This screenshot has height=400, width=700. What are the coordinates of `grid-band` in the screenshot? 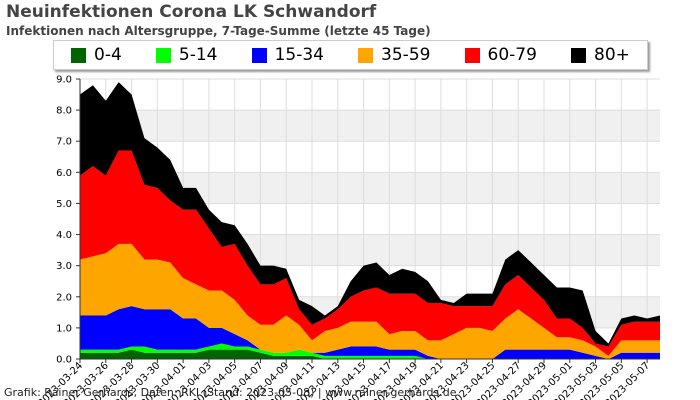 It's located at (370, 126).